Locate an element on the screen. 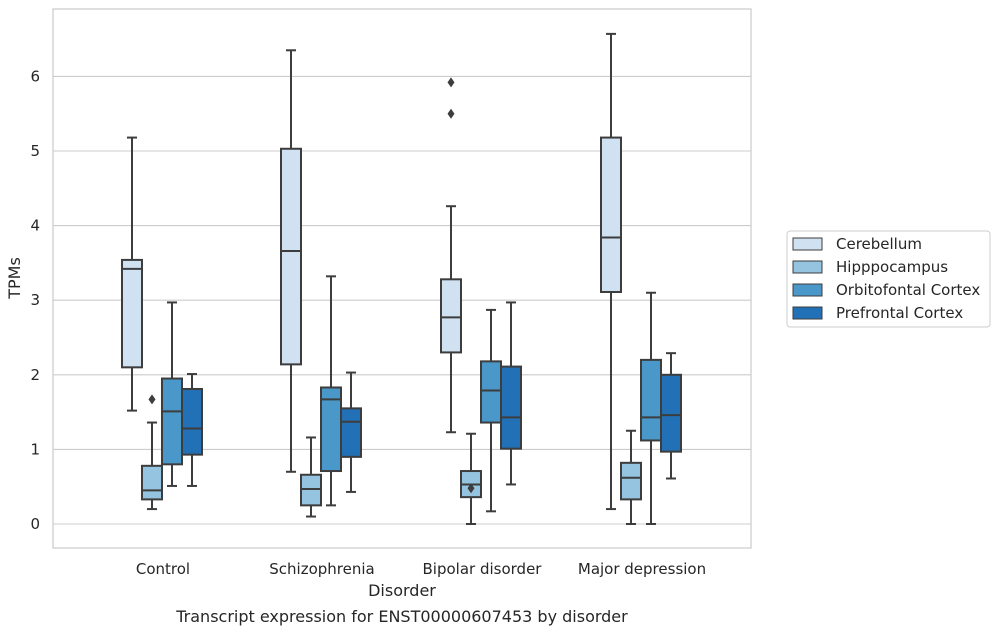 Image resolution: width=999 pixels, height=634 pixels. box-orbitofontal-cortex is located at coordinates (172, 394).